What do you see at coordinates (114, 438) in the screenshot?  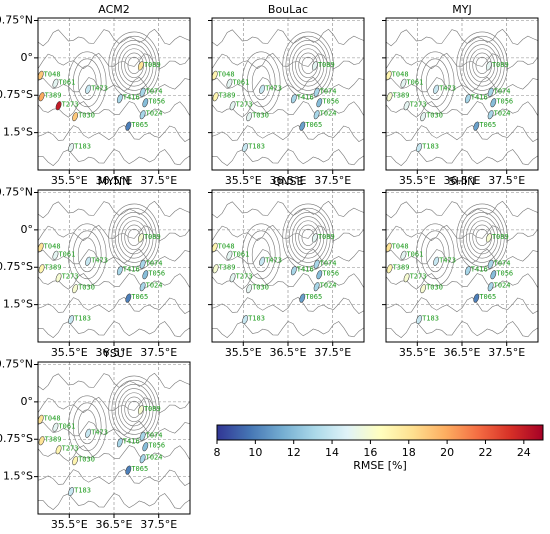 I see `panel-frame` at bounding box center [114, 438].